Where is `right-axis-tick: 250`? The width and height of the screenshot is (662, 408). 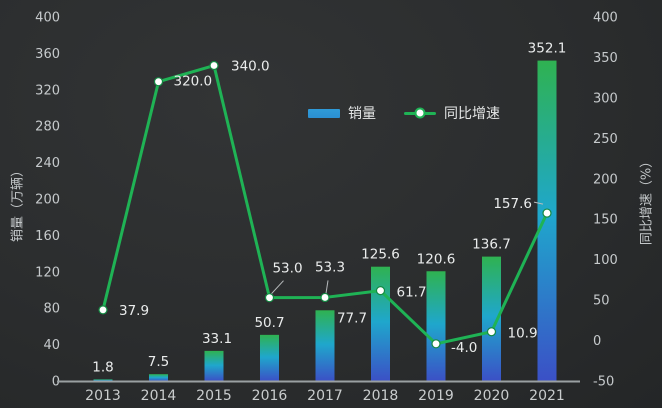 right-axis-tick: 250 is located at coordinates (605, 139).